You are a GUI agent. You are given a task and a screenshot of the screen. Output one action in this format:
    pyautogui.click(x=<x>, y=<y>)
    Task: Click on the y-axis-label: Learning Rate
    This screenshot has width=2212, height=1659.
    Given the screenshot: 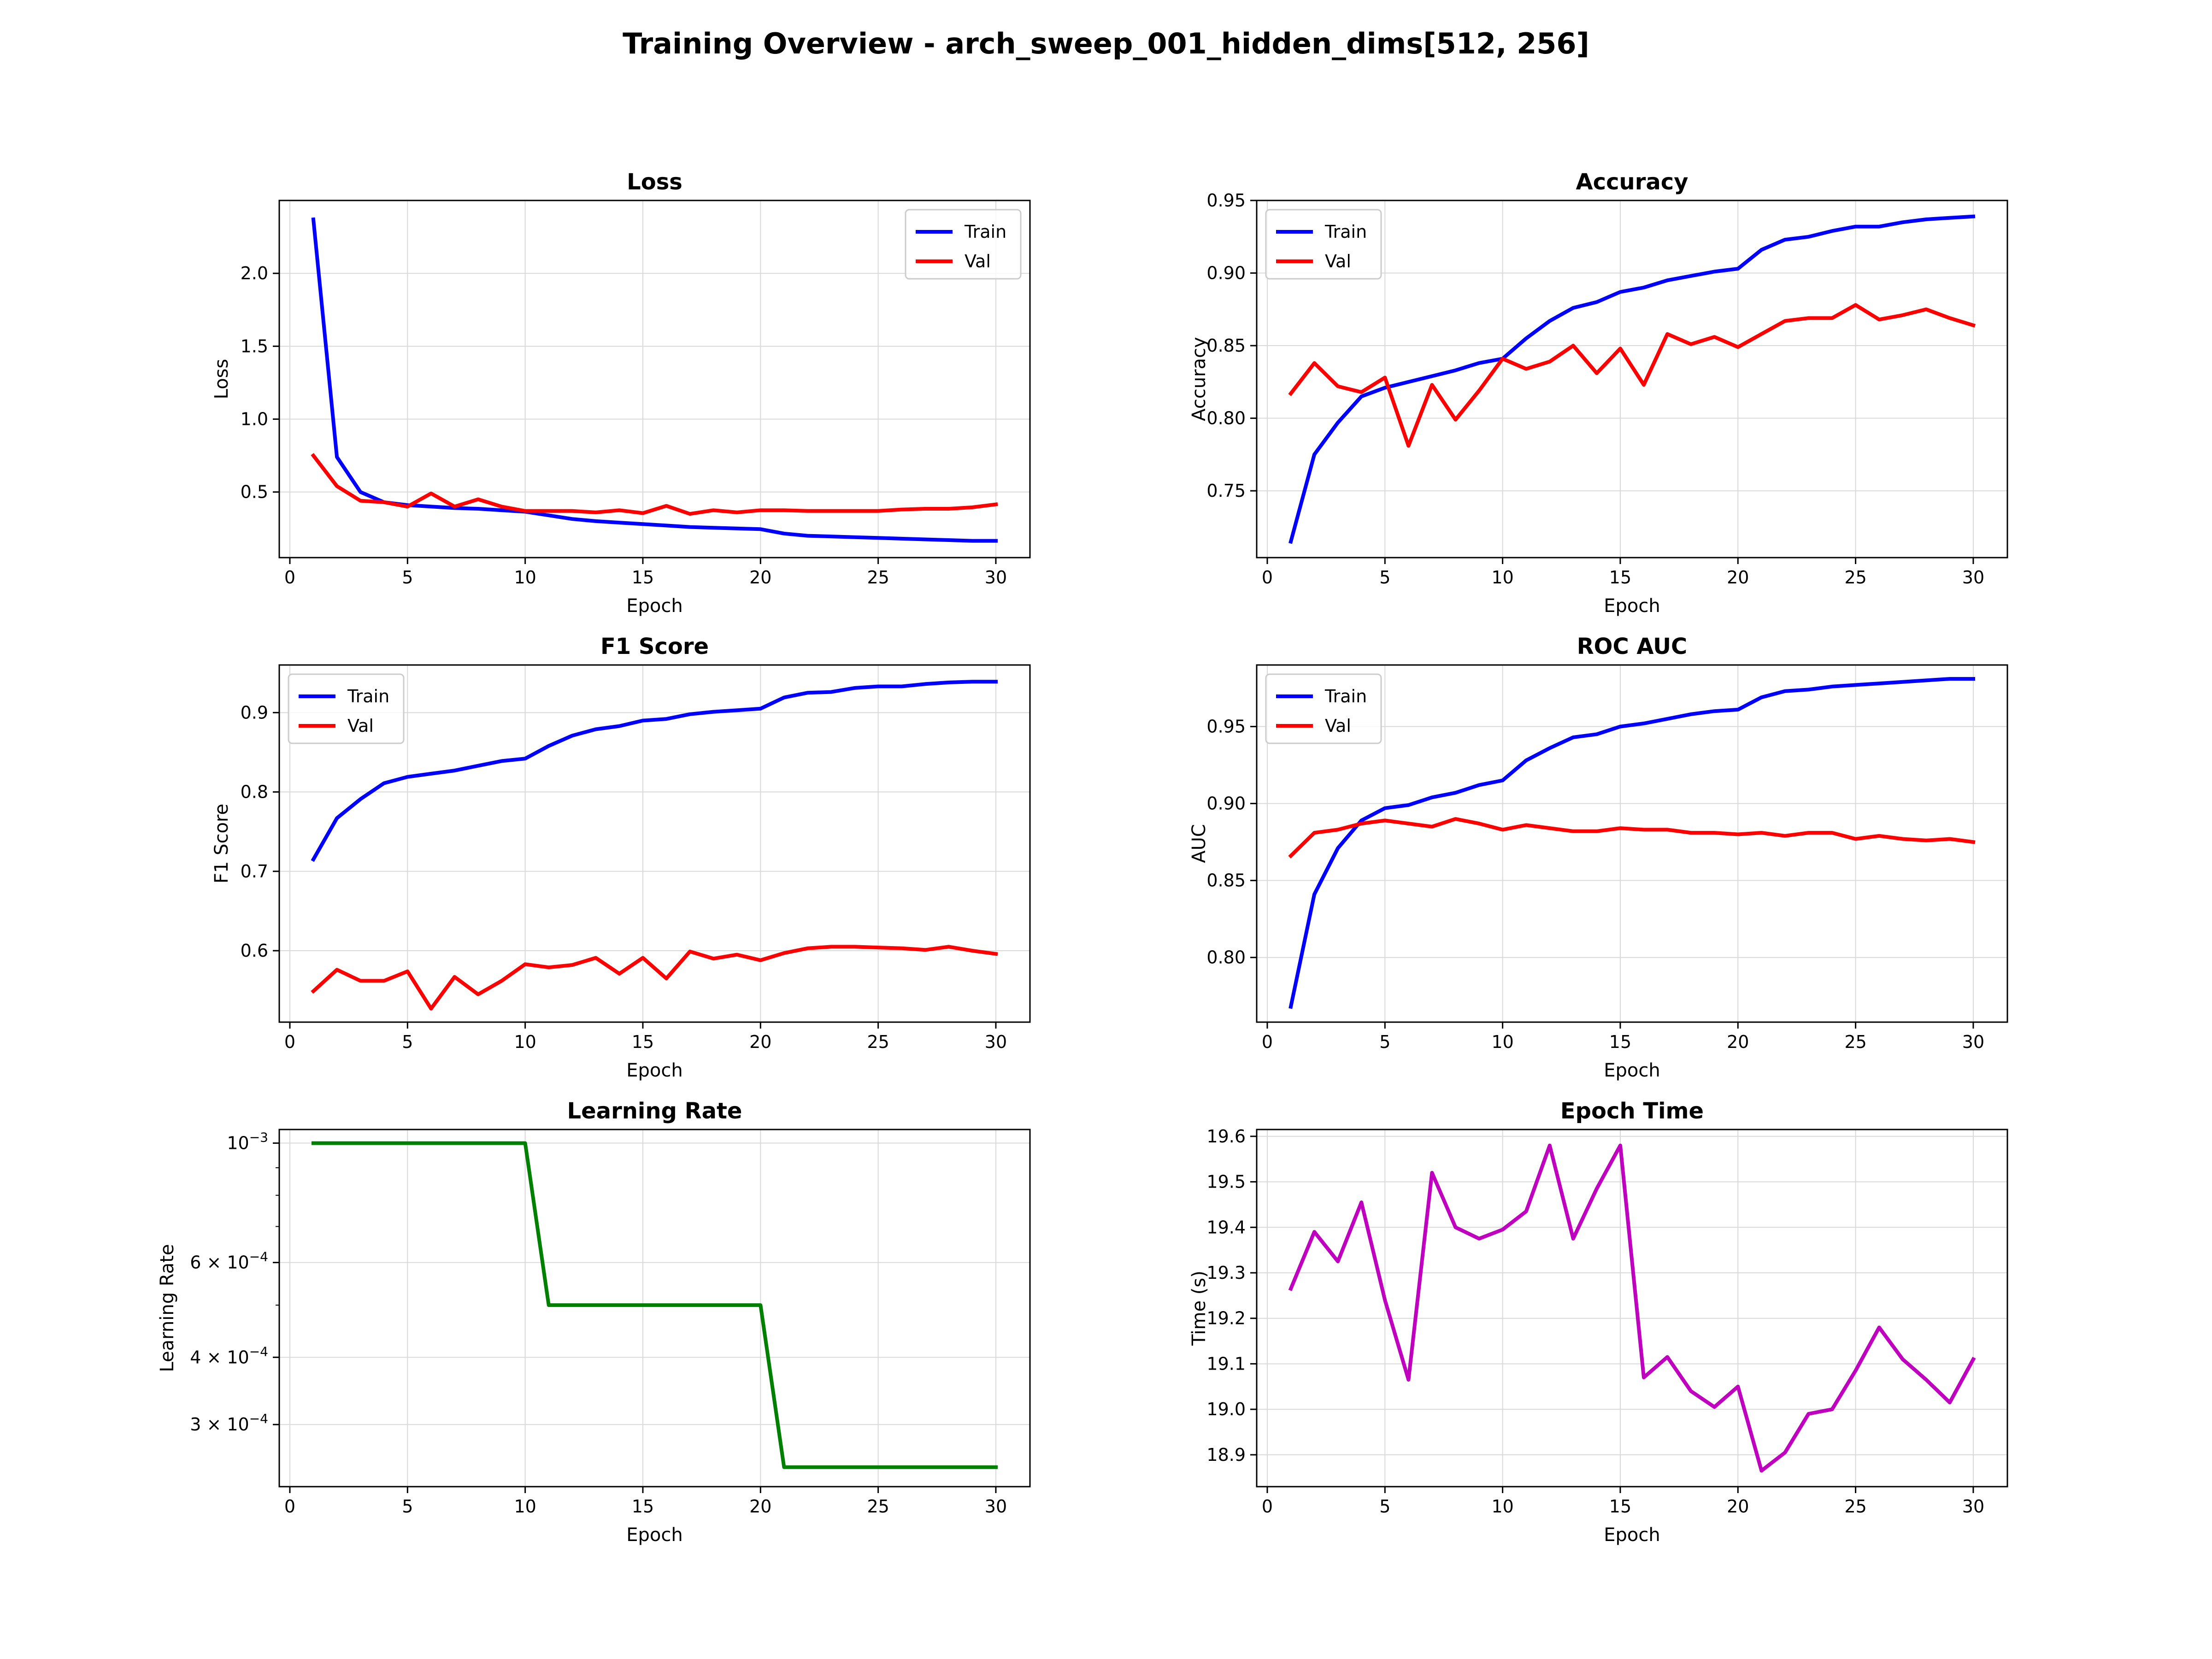 What is the action you would take?
    pyautogui.click(x=167, y=1308)
    